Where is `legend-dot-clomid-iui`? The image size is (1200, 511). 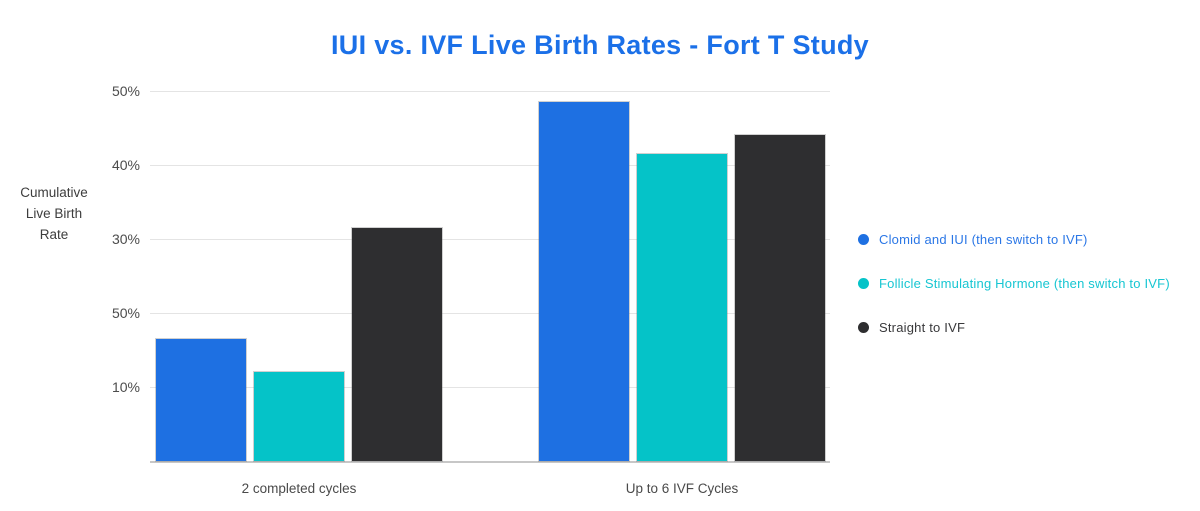
legend-dot-clomid-iui is located at coordinates (863, 239).